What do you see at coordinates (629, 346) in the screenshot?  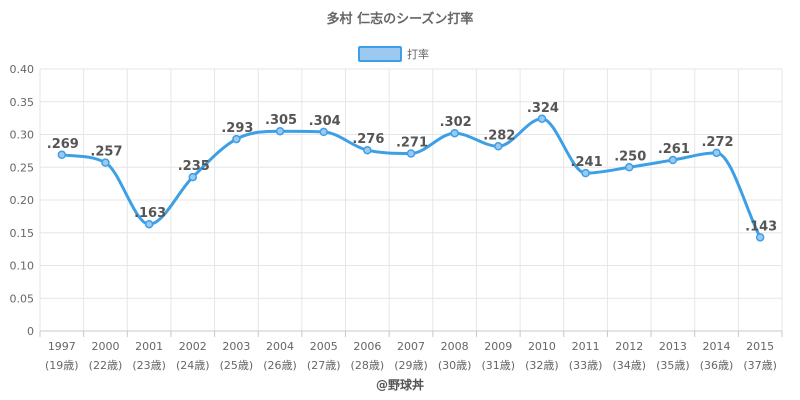 I see `x-tick-label: 2012` at bounding box center [629, 346].